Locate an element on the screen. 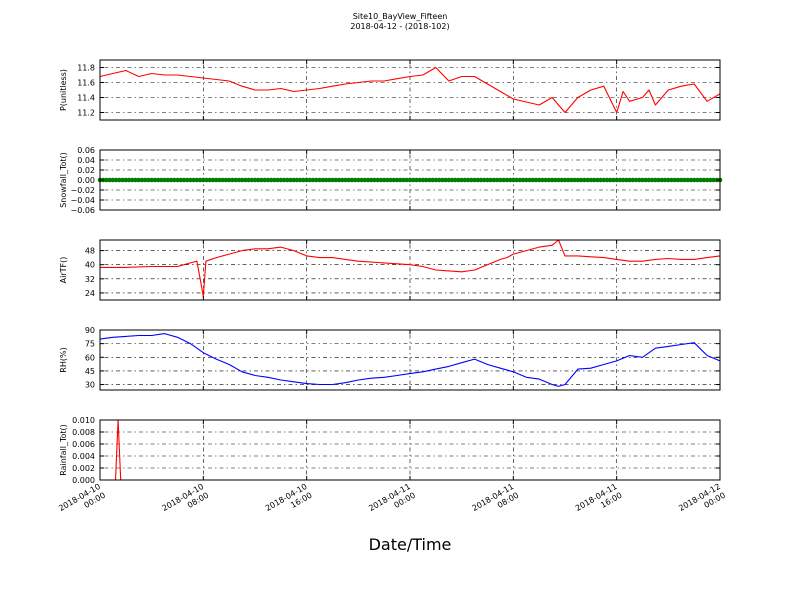 This screenshot has height=600, width=800. y-axis-label: Rainfall_Tot() is located at coordinates (63, 450).